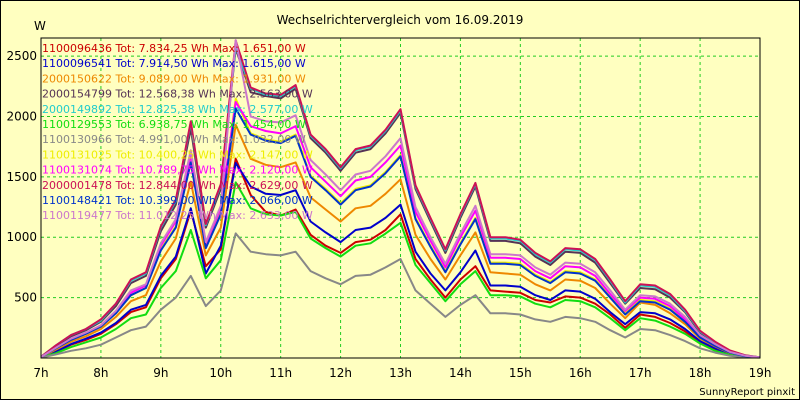 This screenshot has height=400, width=800. Describe the element at coordinates (747, 392) in the screenshot. I see `footer-credit: SunnyReport pinxit` at that location.